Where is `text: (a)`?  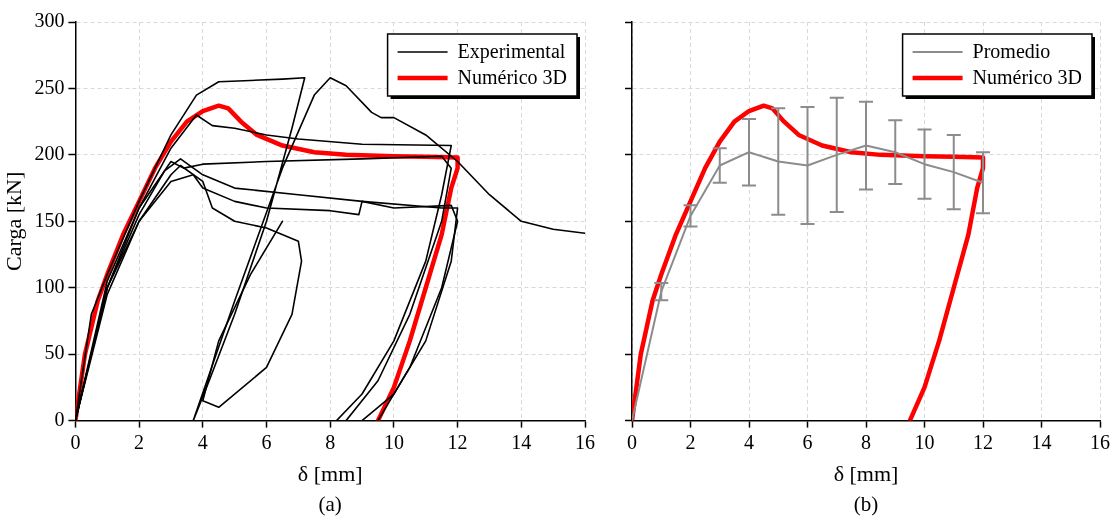 text: (a) is located at coordinates (330, 504).